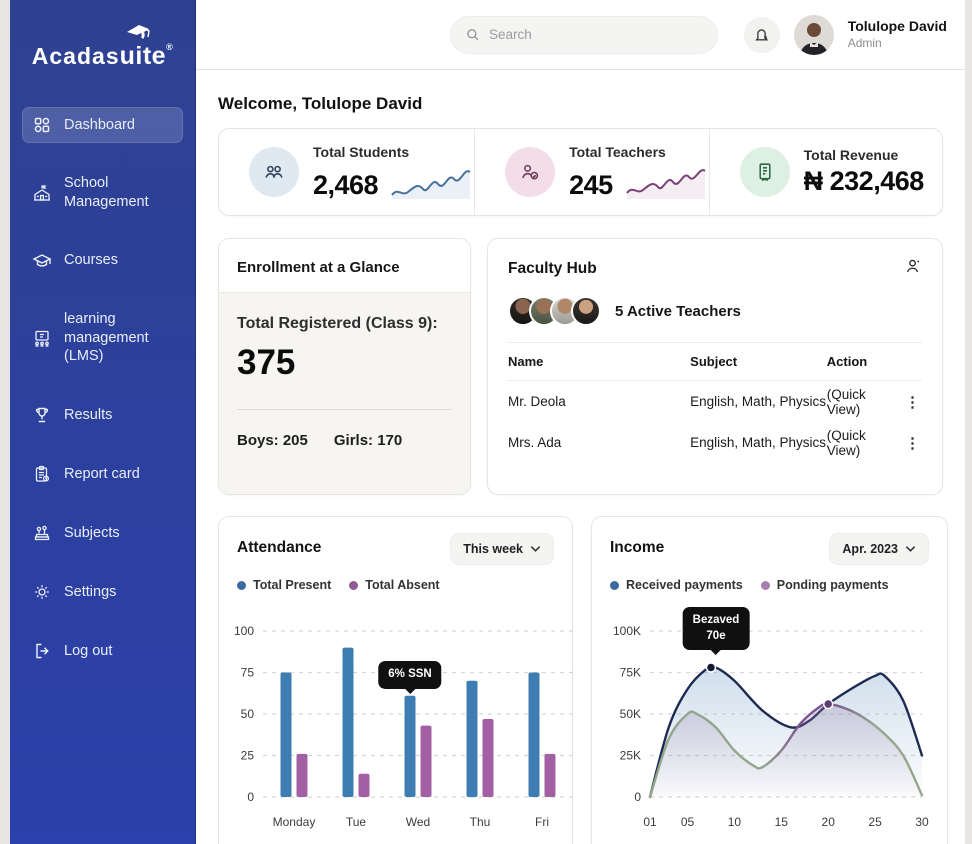 This screenshot has width=972, height=844. What do you see at coordinates (248, 673) in the screenshot?
I see `svg-text: 75` at bounding box center [248, 673].